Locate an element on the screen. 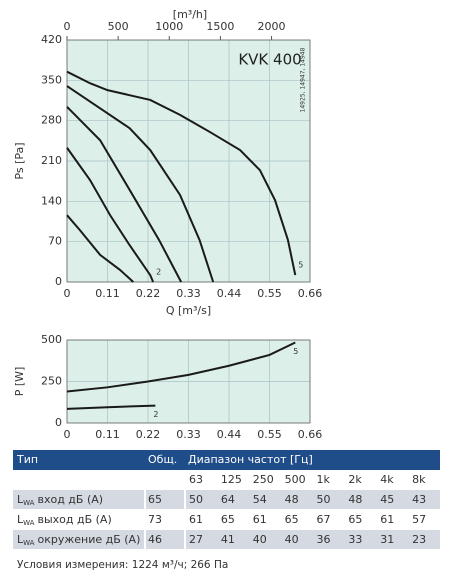  table-header-bar is located at coordinates (226, 460).